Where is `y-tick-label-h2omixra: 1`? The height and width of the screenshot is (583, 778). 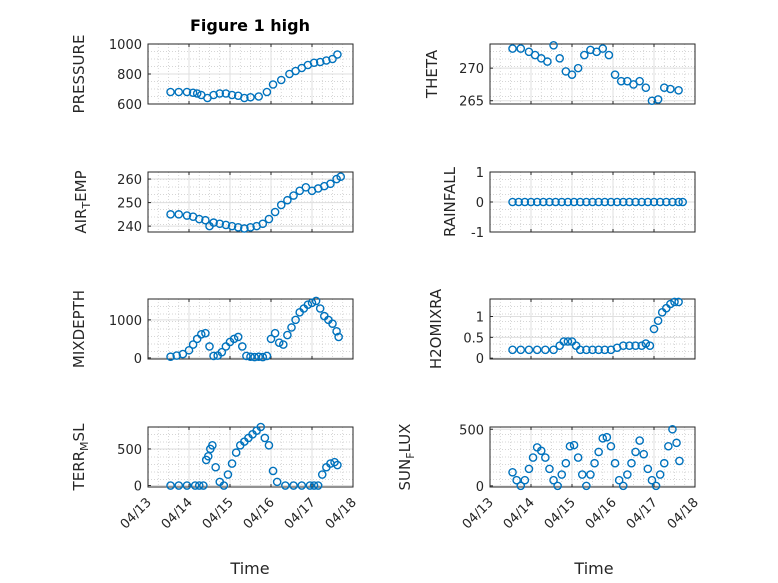 y-tick-label-h2omixra: 1 is located at coordinates (480, 318).